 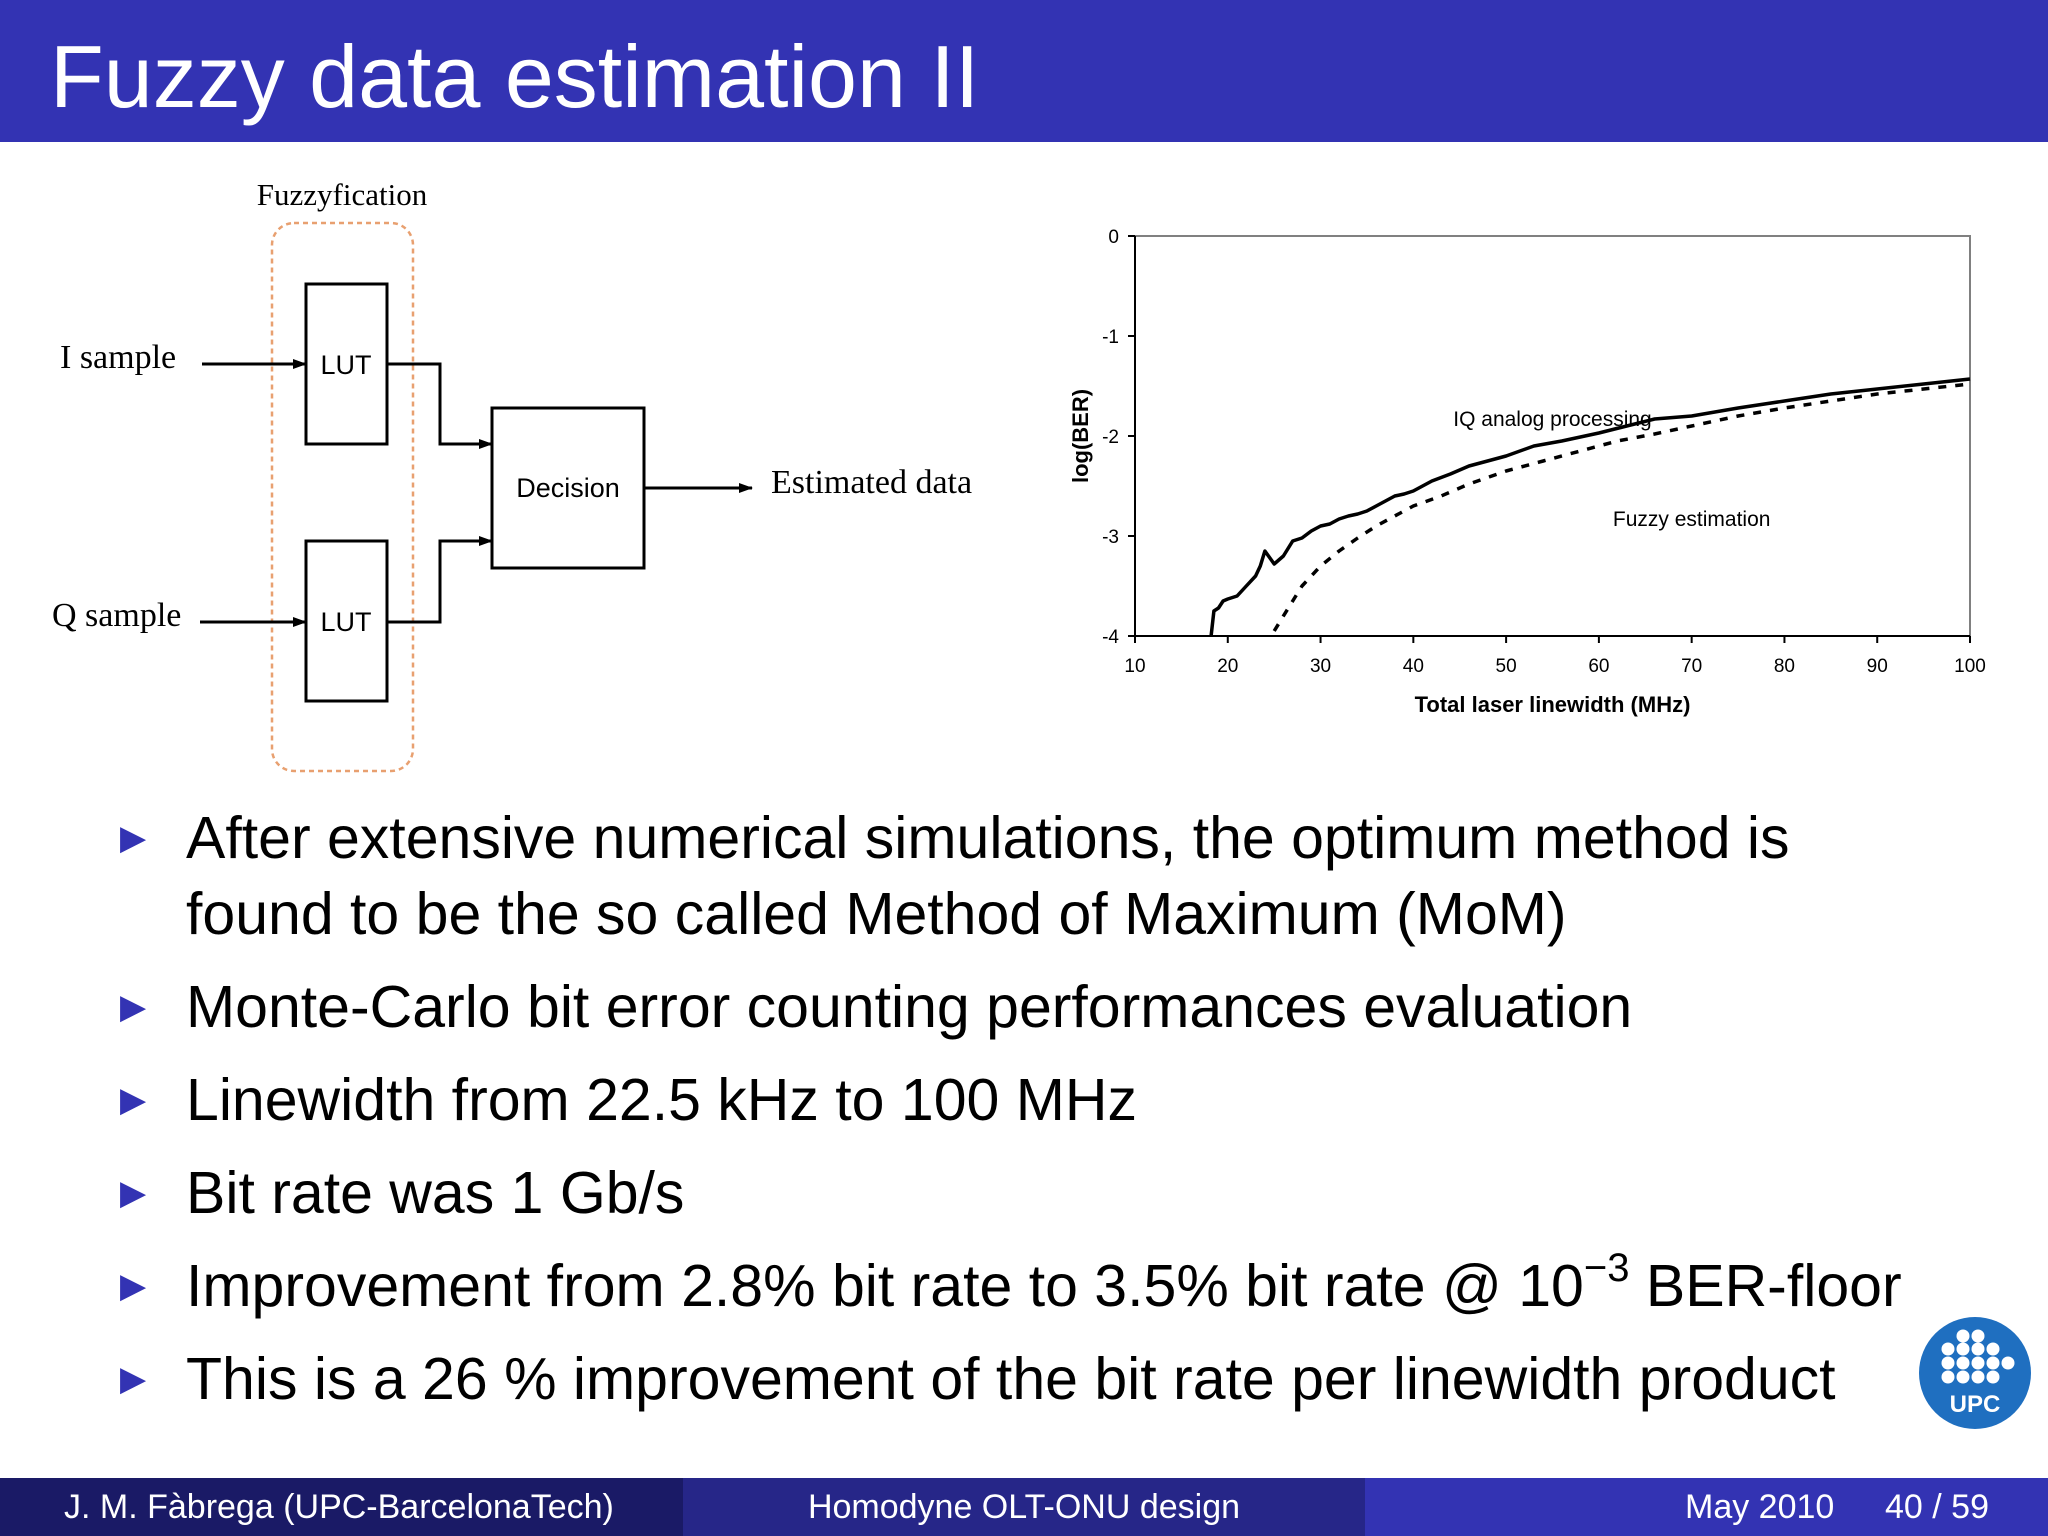 I want to click on upc-logo: UPC, so click(x=1975, y=1373).